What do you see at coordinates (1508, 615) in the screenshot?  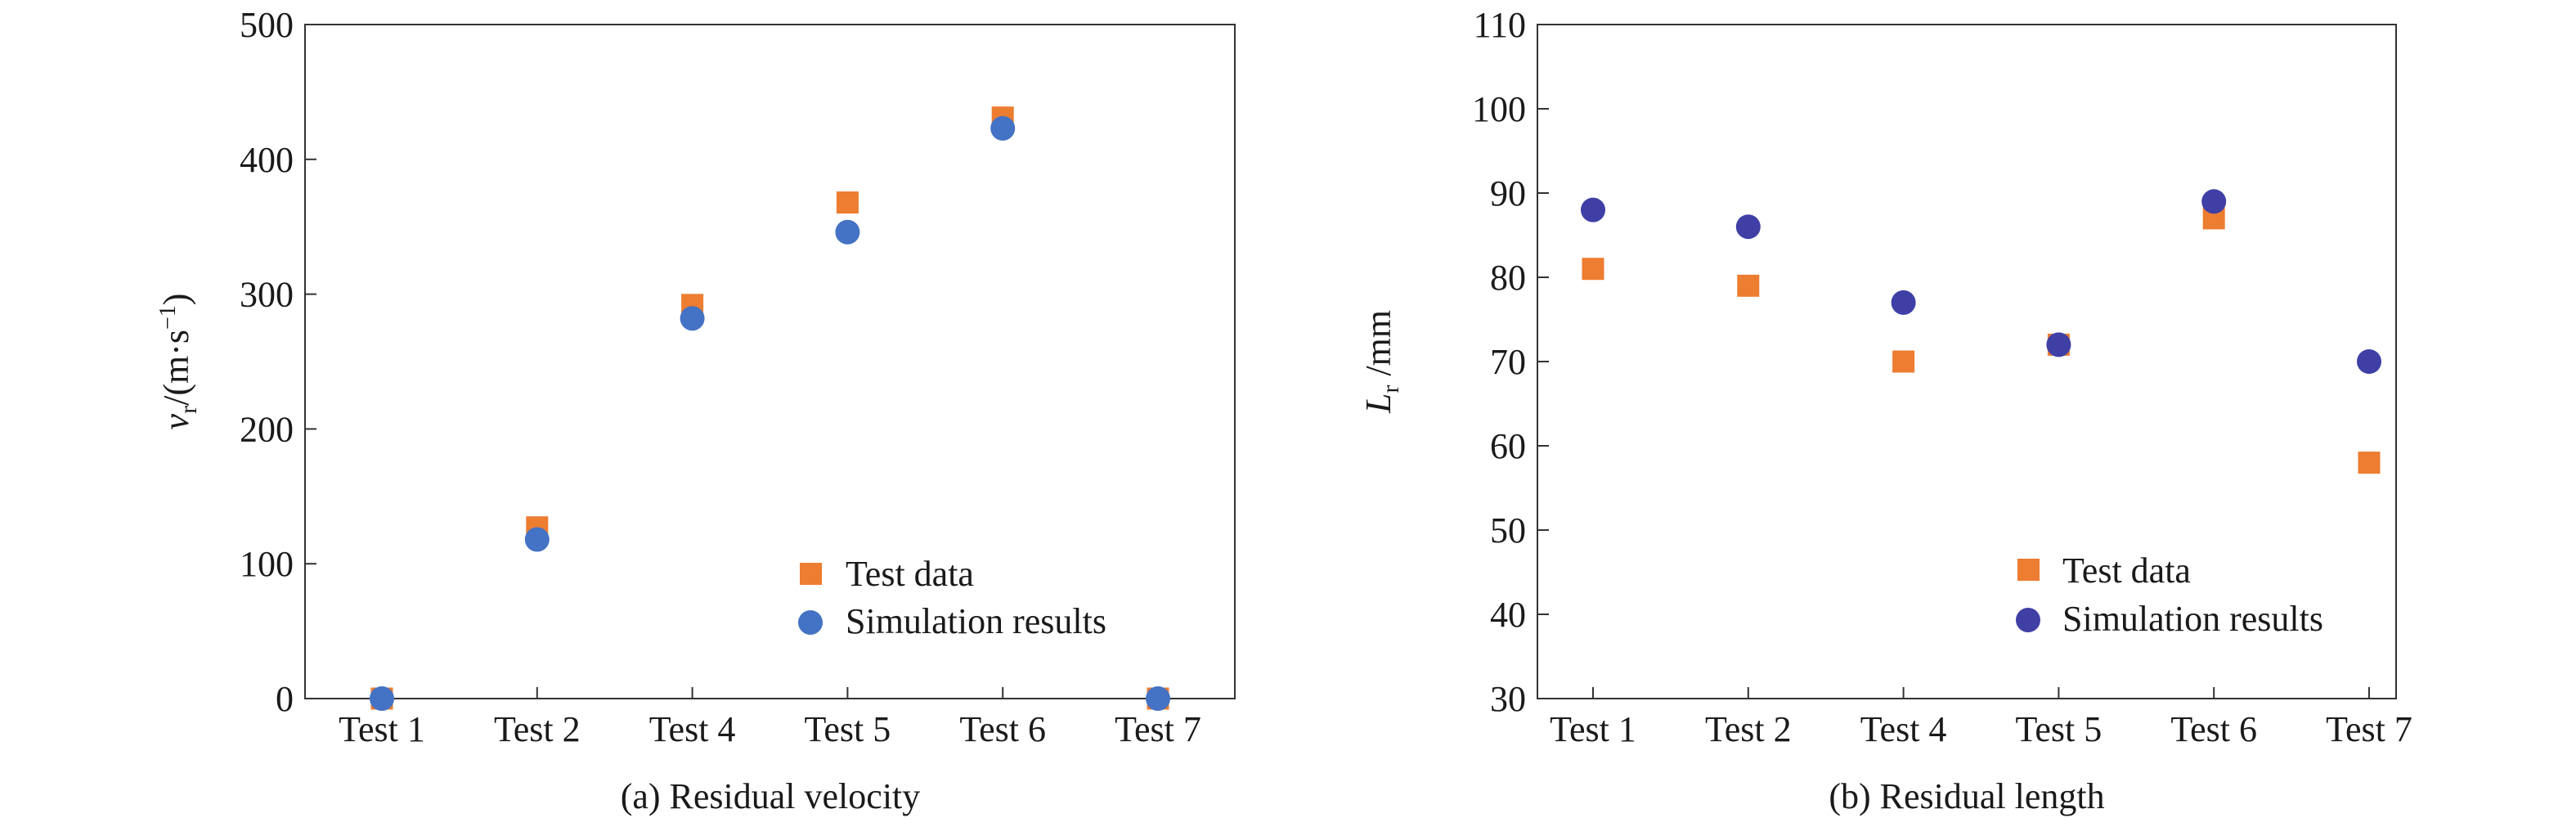 I see `y-tick-label: 40` at bounding box center [1508, 615].